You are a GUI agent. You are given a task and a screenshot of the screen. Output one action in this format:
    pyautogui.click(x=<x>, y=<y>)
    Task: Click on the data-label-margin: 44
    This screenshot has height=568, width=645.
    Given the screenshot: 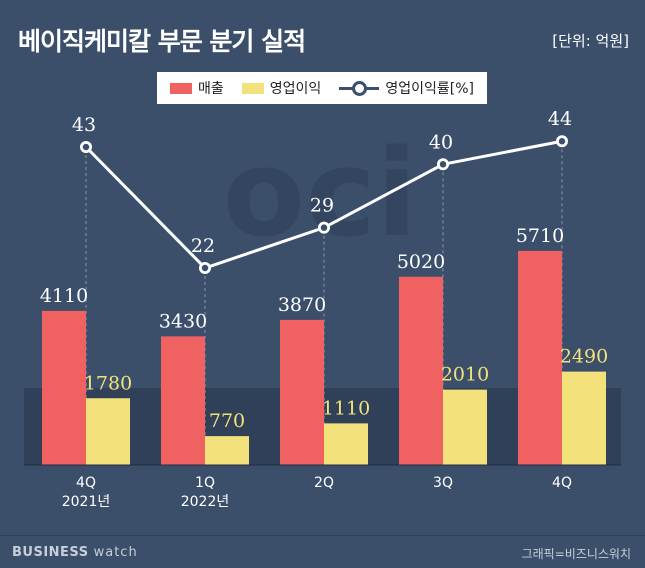 What is the action you would take?
    pyautogui.click(x=560, y=119)
    